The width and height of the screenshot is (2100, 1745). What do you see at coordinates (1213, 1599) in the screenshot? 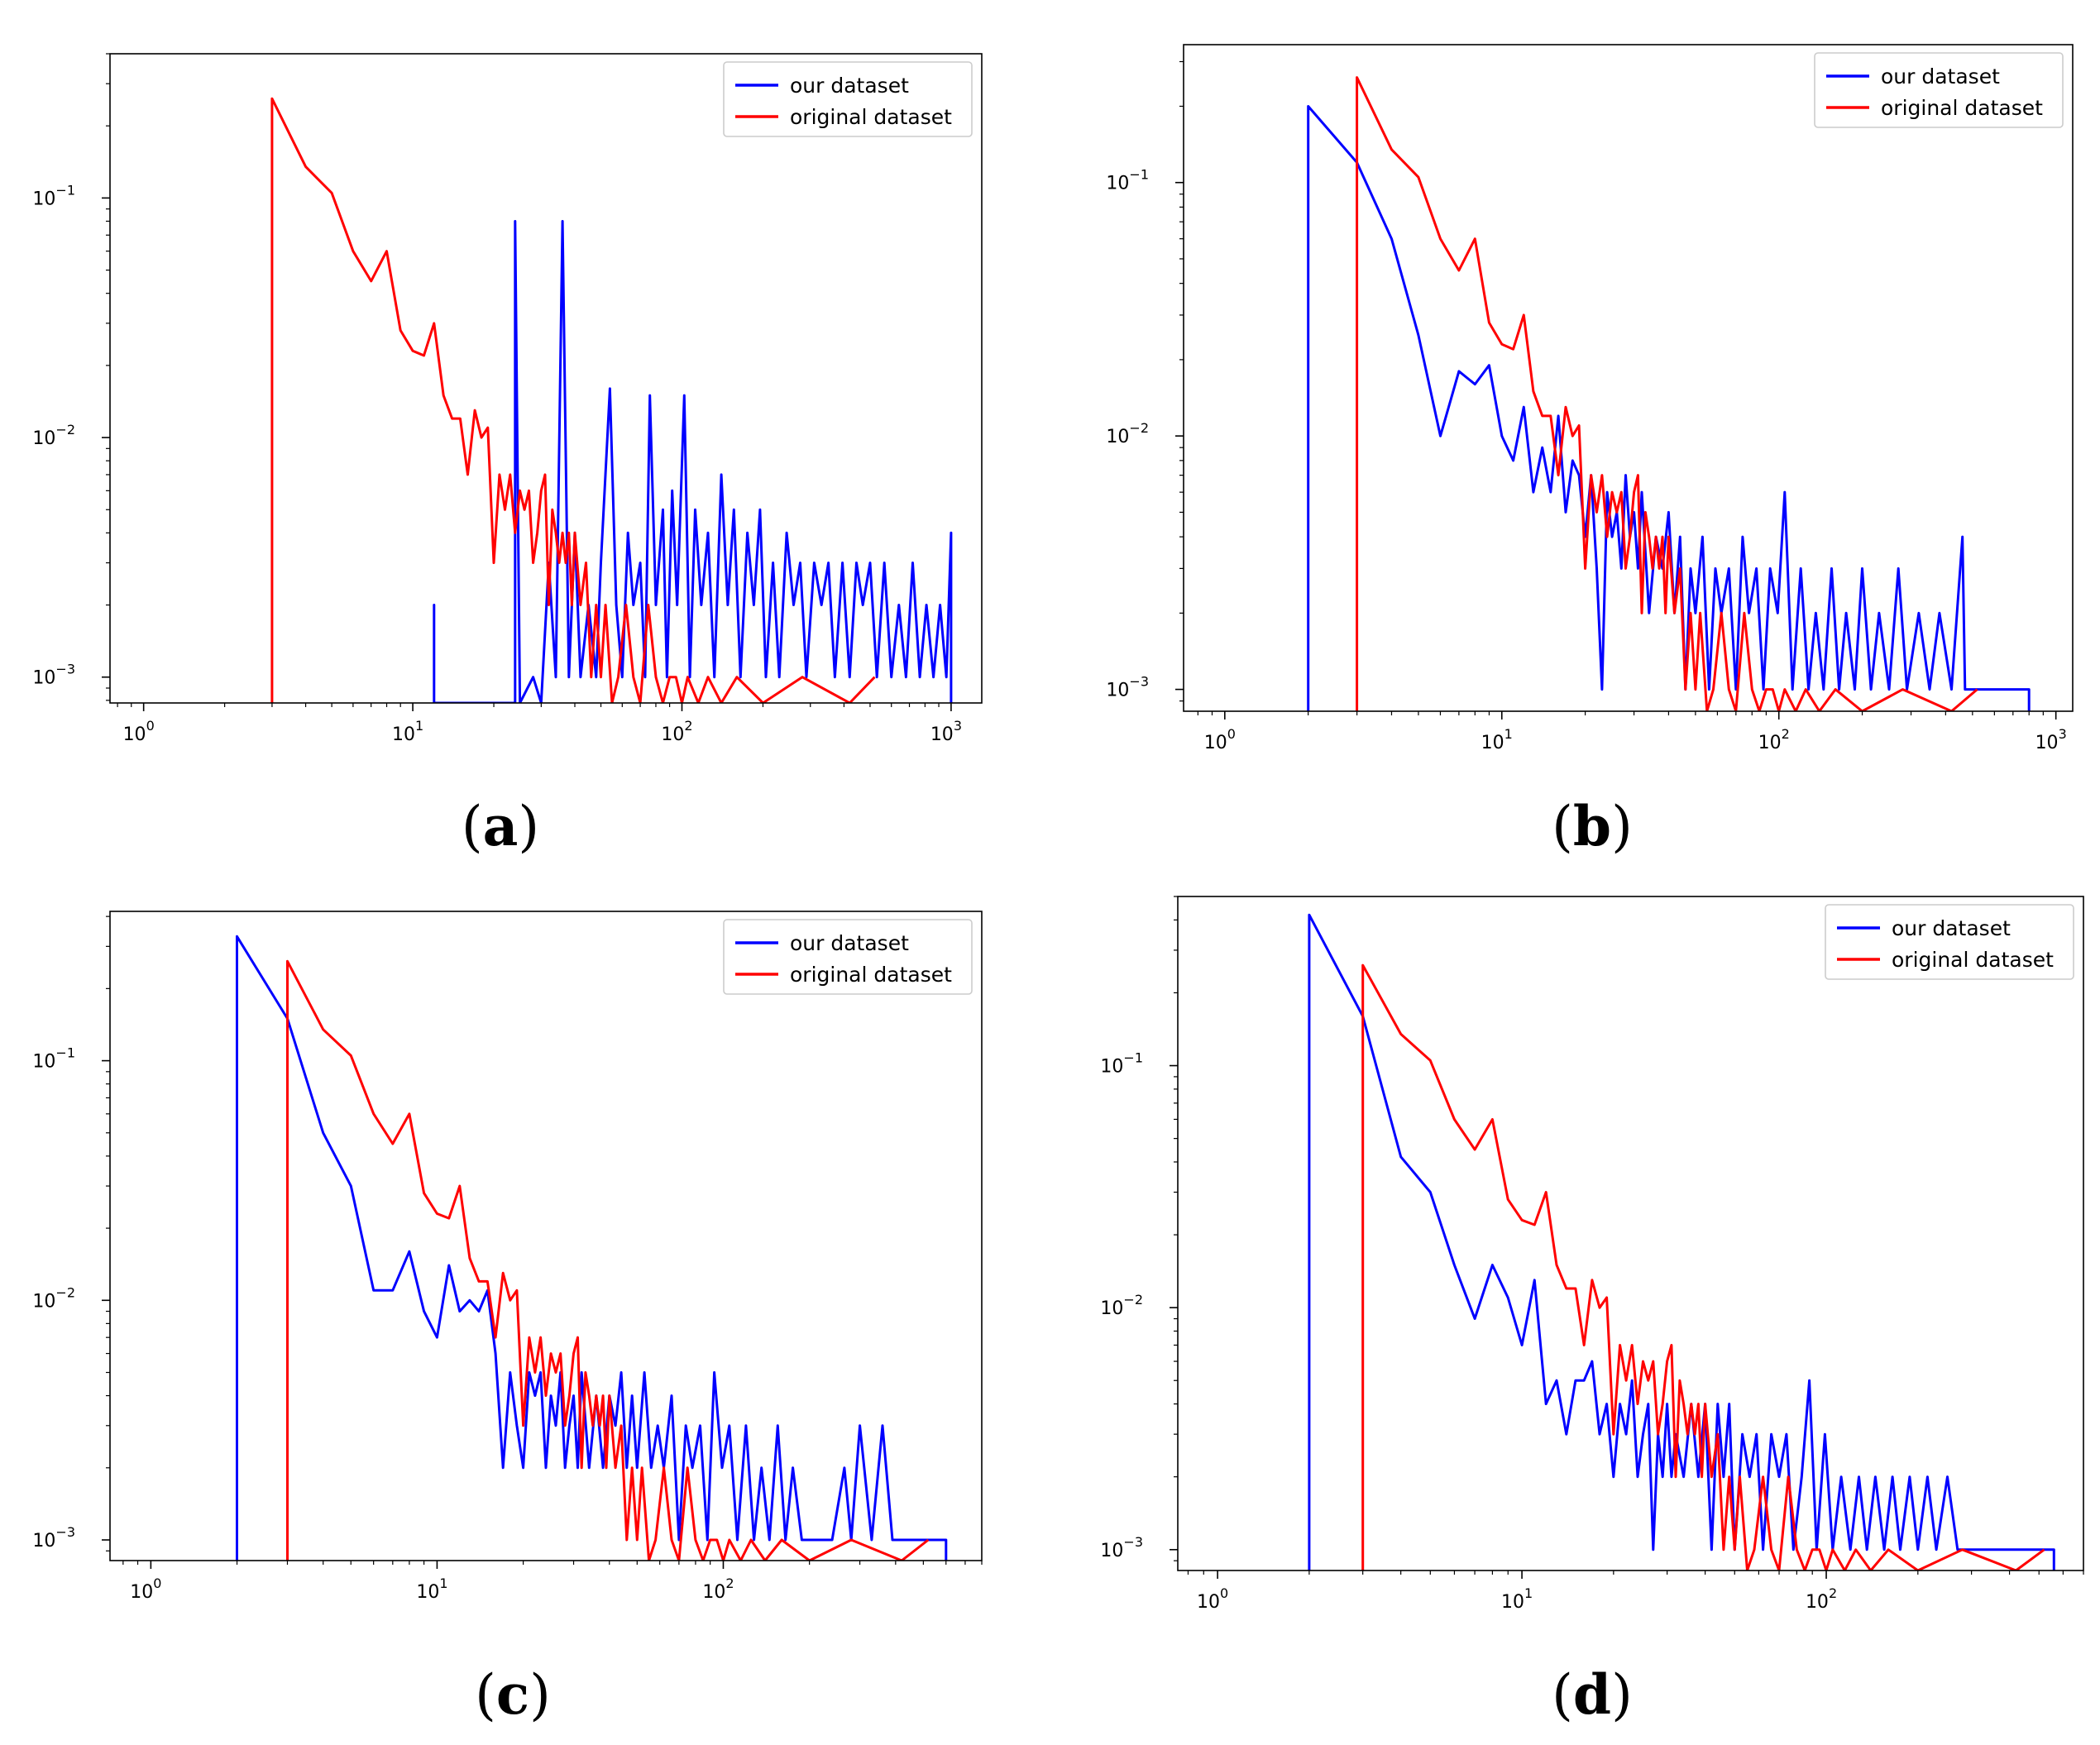
I see `x-tick-label-d-0: 10⁰` at bounding box center [1213, 1599].